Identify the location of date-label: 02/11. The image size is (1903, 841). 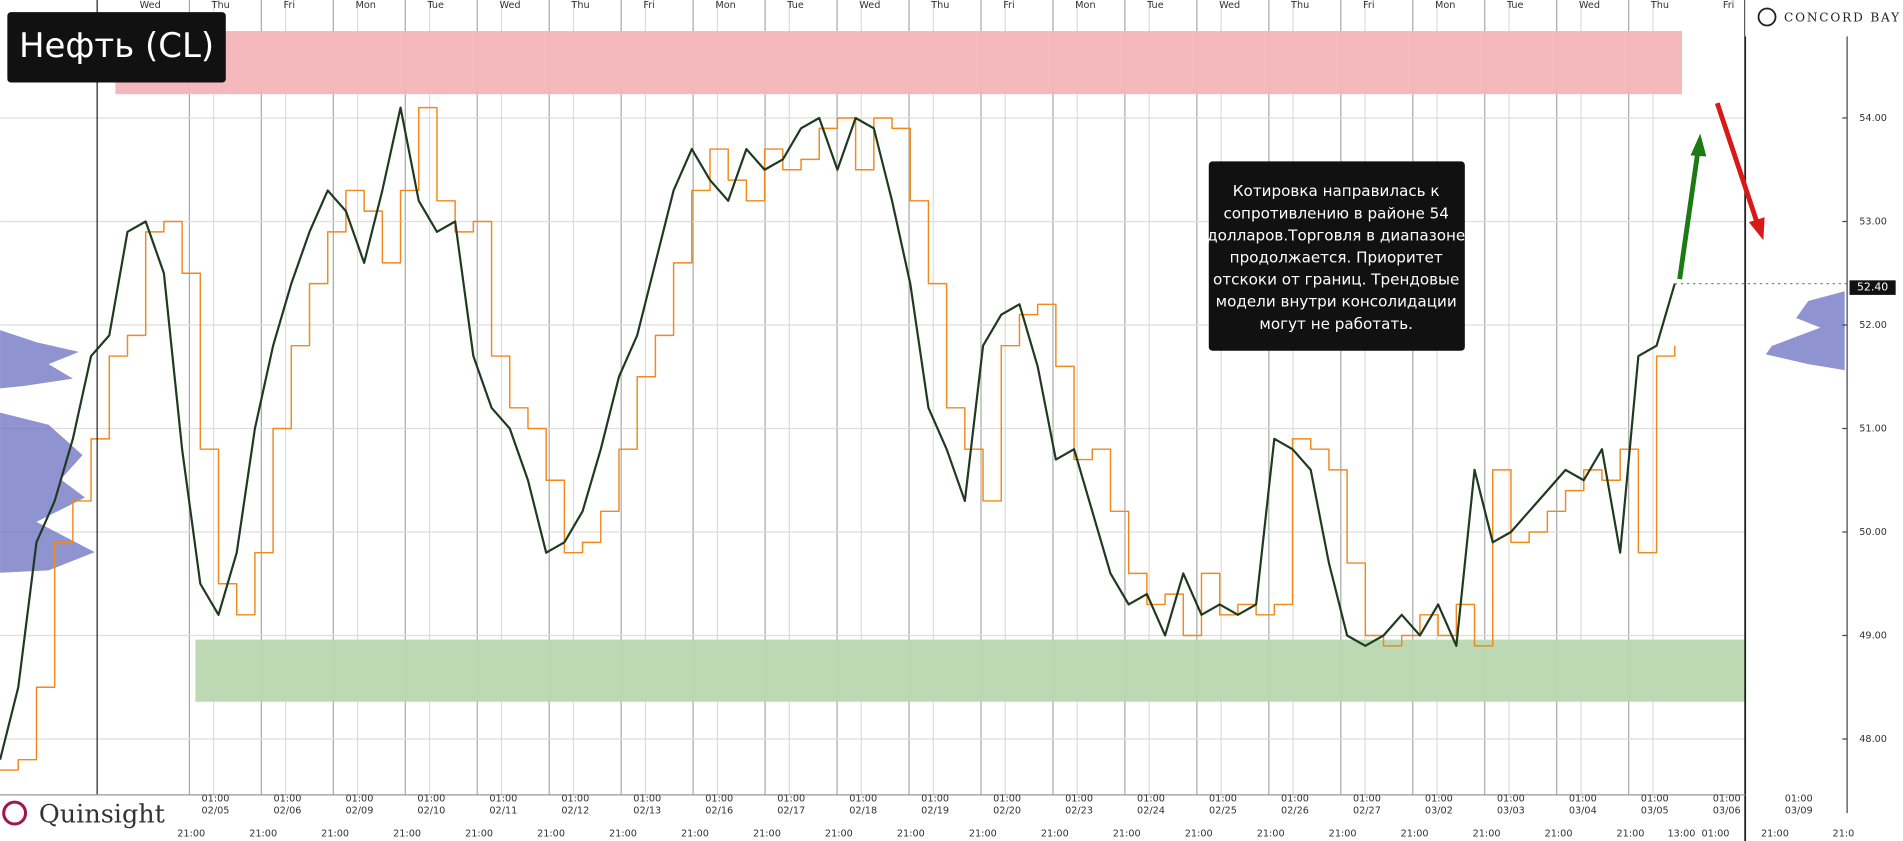
(503, 811).